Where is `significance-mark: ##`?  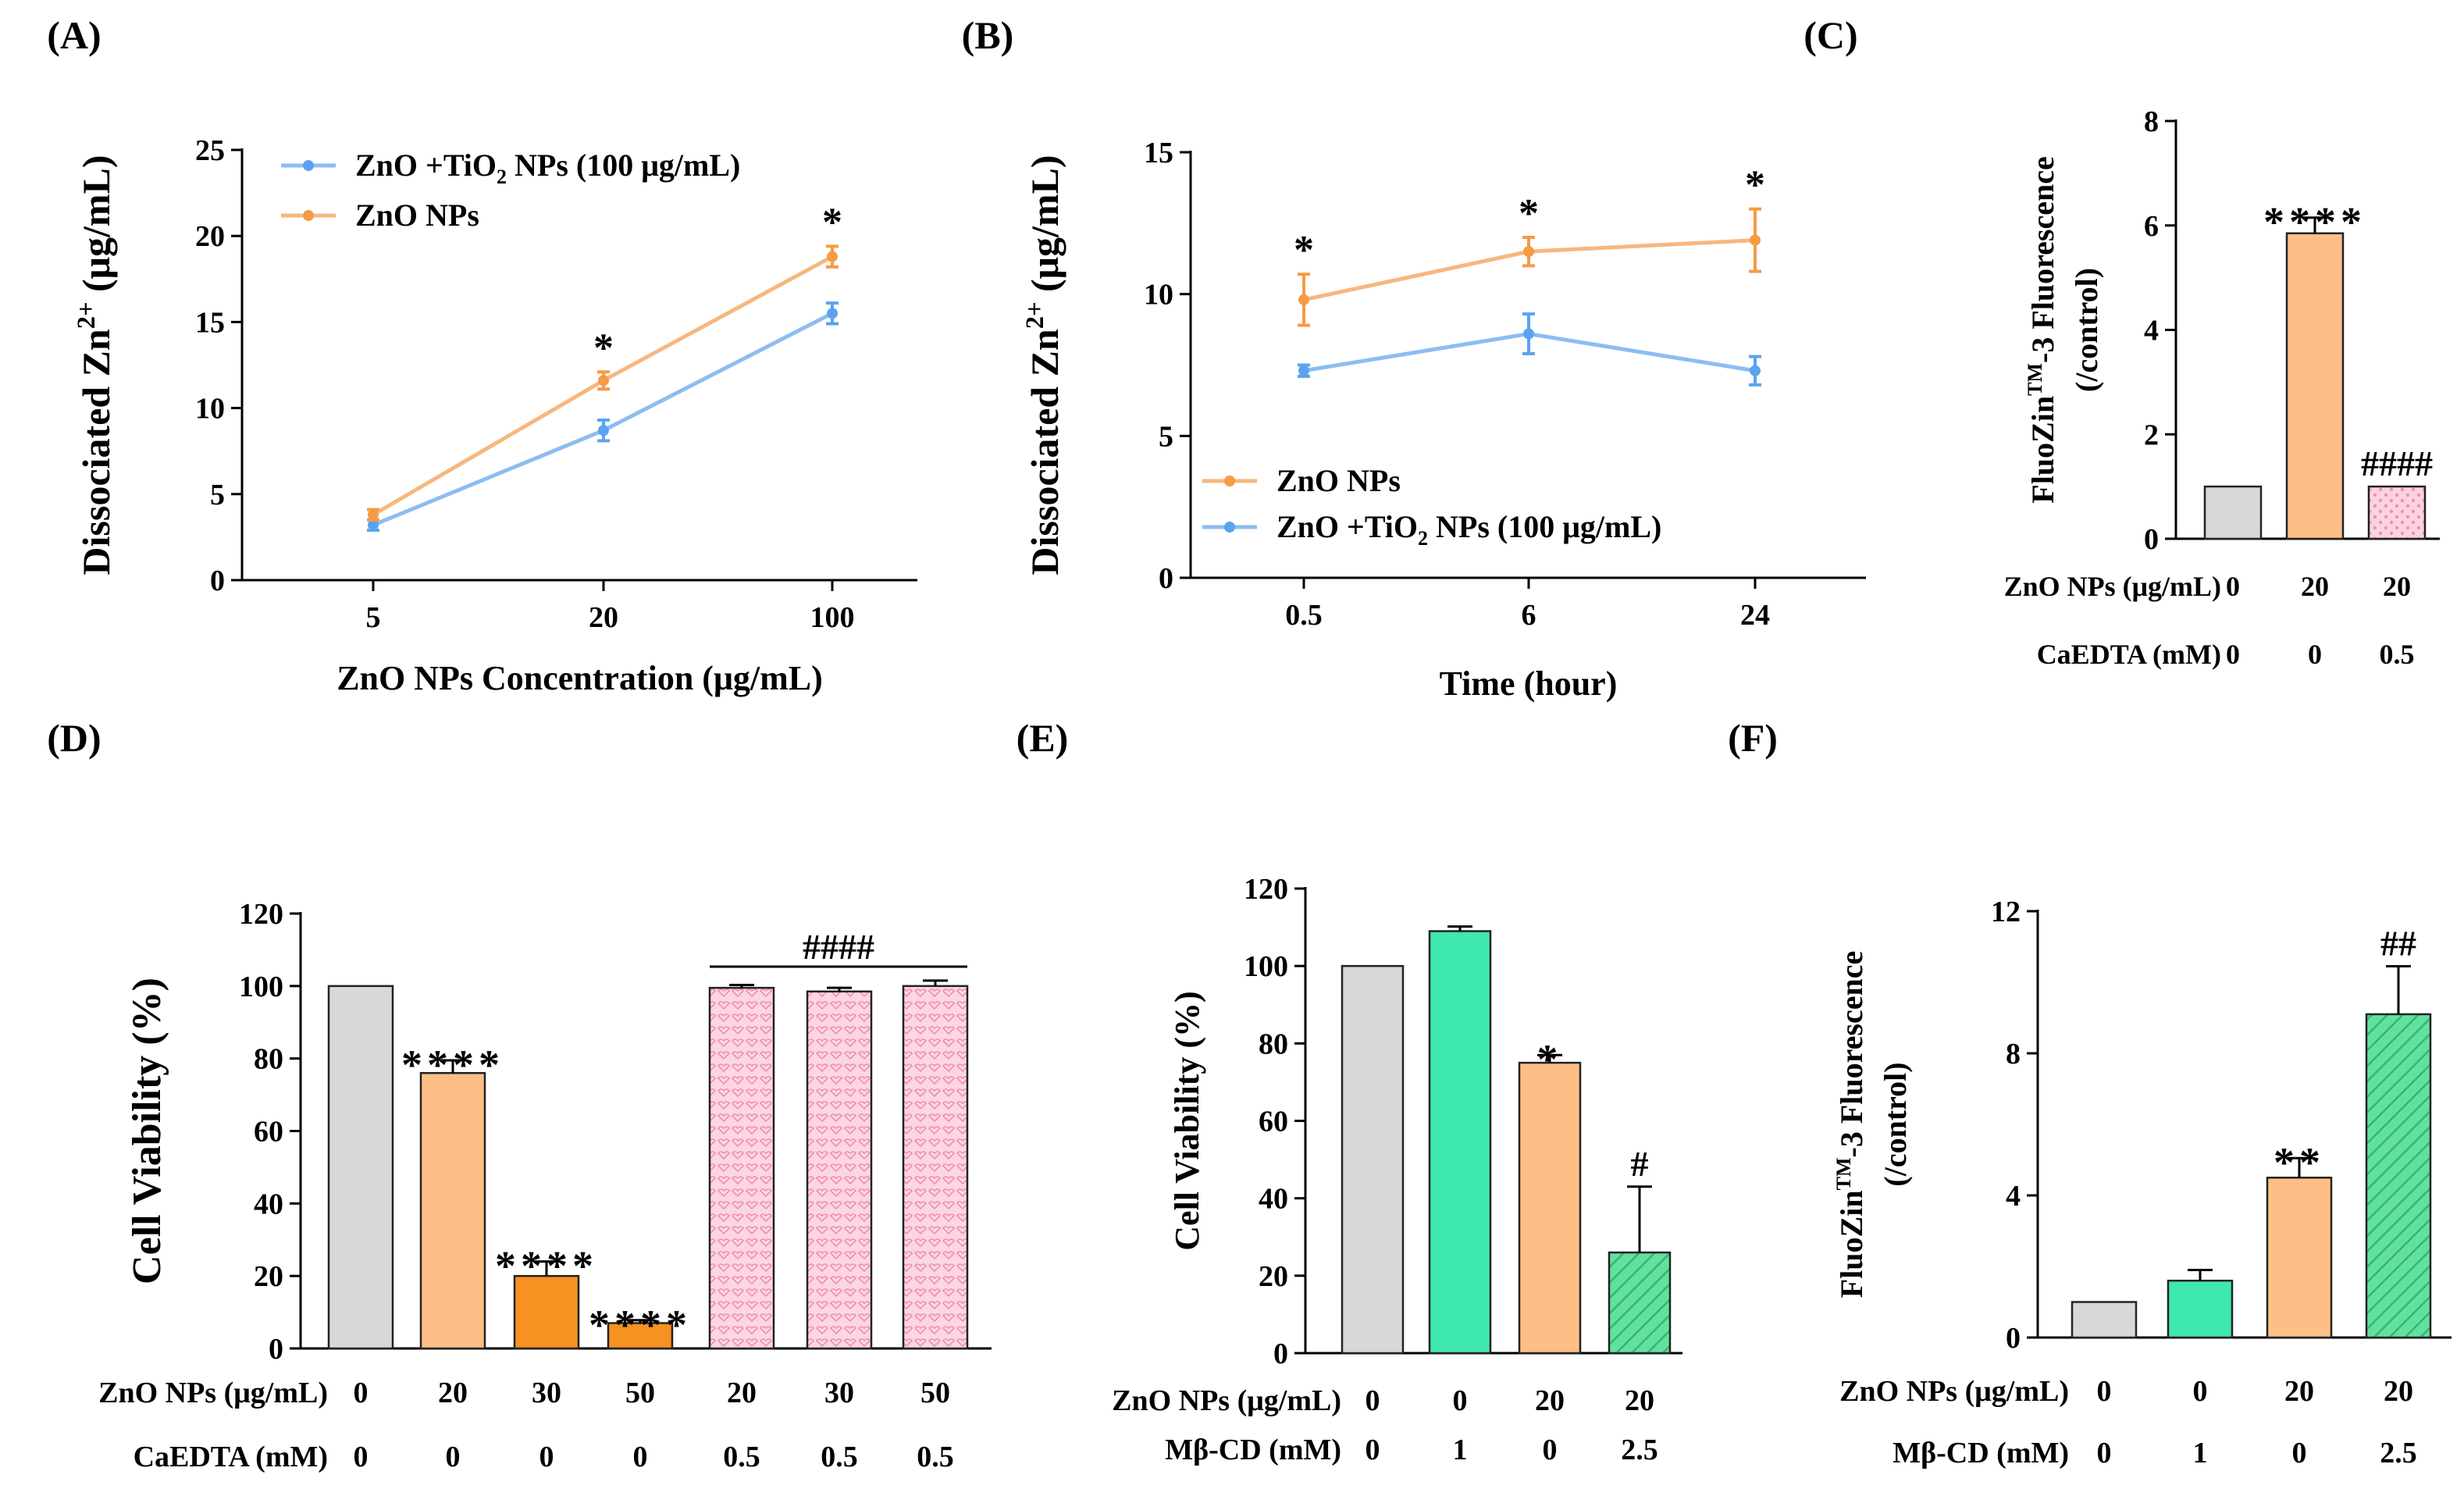 significance-mark: ## is located at coordinates (2398, 944).